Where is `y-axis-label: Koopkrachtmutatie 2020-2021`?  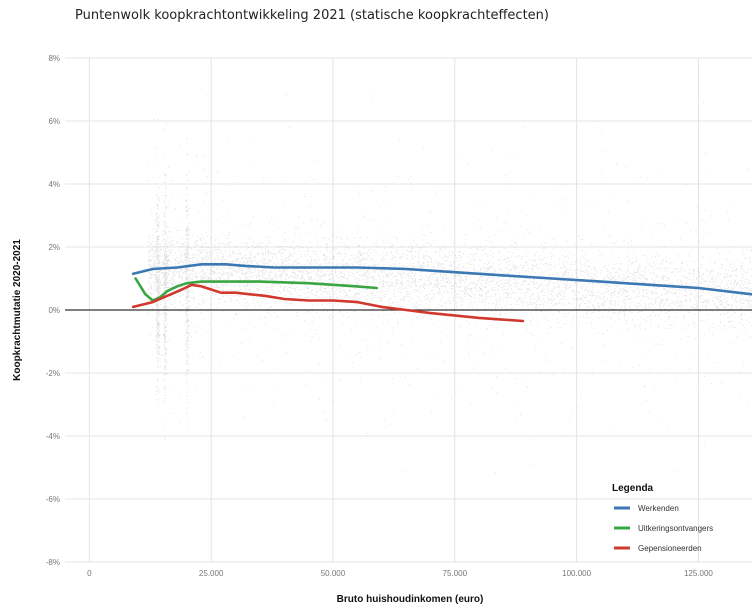 y-axis-label: Koopkrachtmutatie 2020-2021 is located at coordinates (17, 310).